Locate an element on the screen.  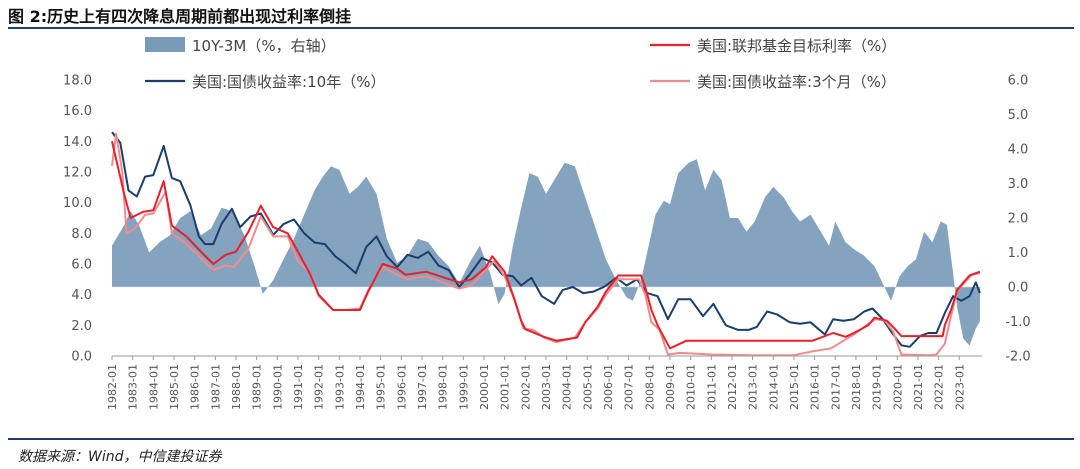
left-tick-label: 8.0 is located at coordinates (81, 234).